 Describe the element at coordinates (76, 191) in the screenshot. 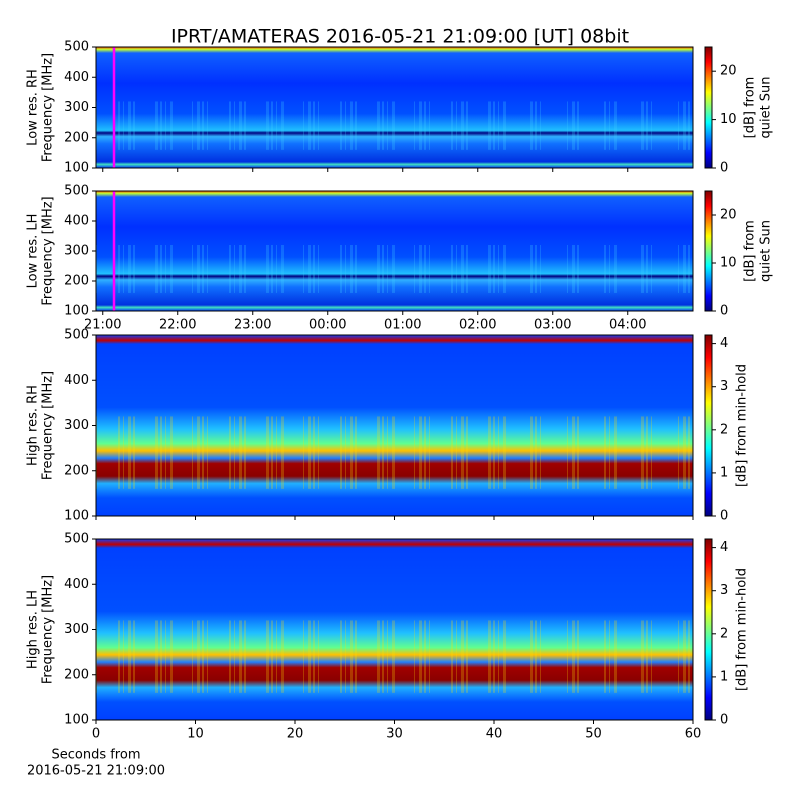

I see `y-tick-label: 500` at that location.